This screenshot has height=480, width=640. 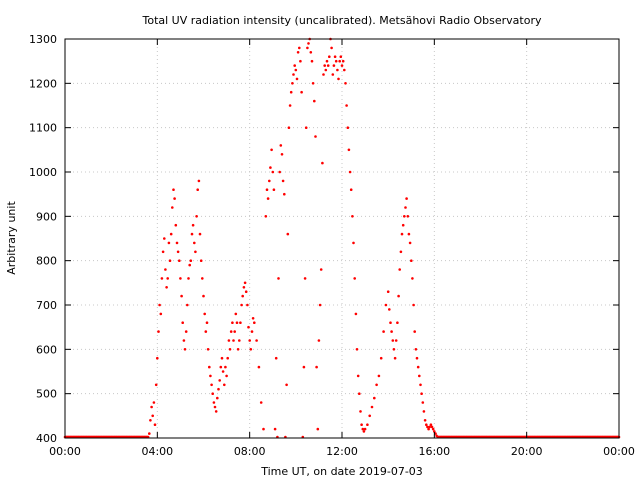 I want to click on x-tick-label: 00:00, so click(x=65, y=451).